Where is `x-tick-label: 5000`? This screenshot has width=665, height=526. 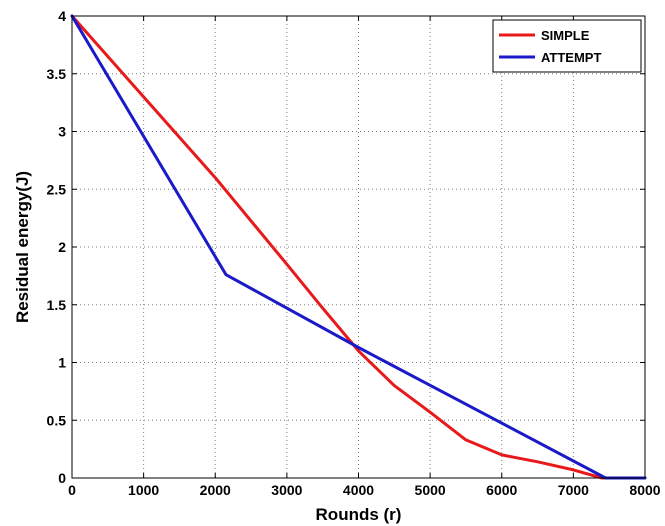 x-tick-label: 5000 is located at coordinates (430, 490).